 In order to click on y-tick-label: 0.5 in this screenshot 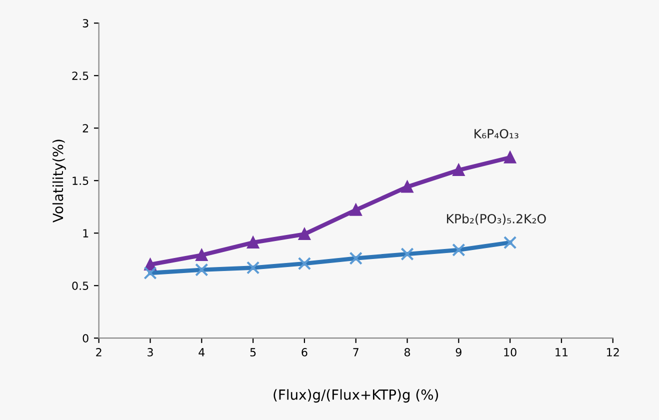, I will do `click(80, 286)`.